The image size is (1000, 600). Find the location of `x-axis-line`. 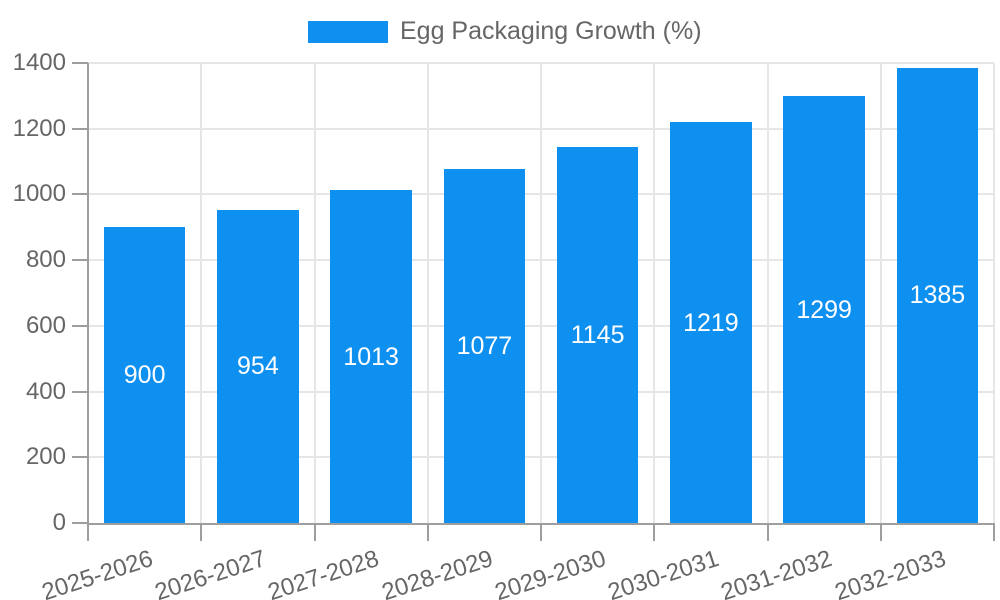

x-axis-line is located at coordinates (541, 524).